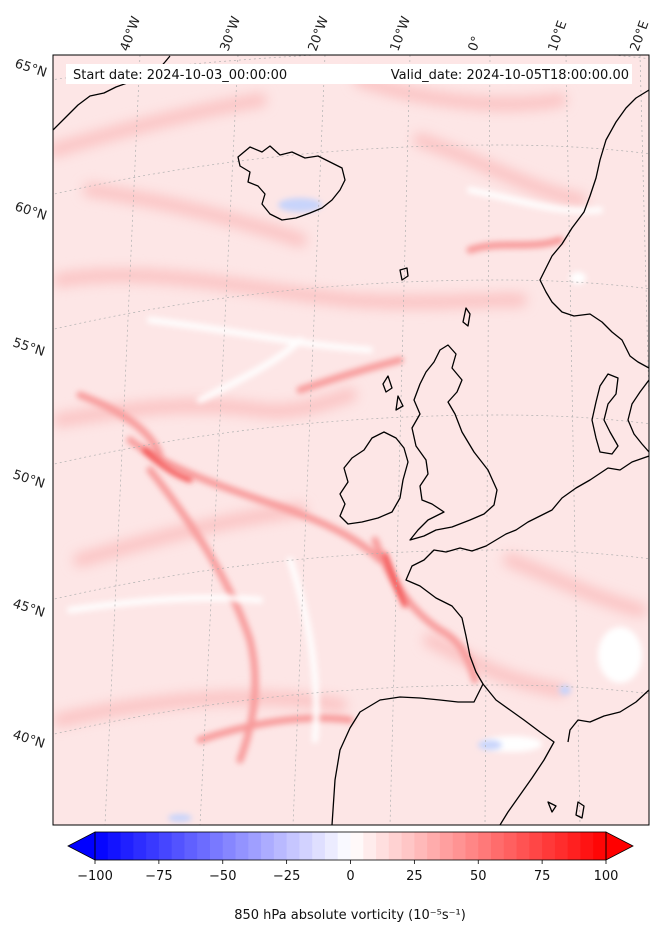 The image size is (659, 936). I want to click on lon-label-30w: 30°W, so click(231, 33).